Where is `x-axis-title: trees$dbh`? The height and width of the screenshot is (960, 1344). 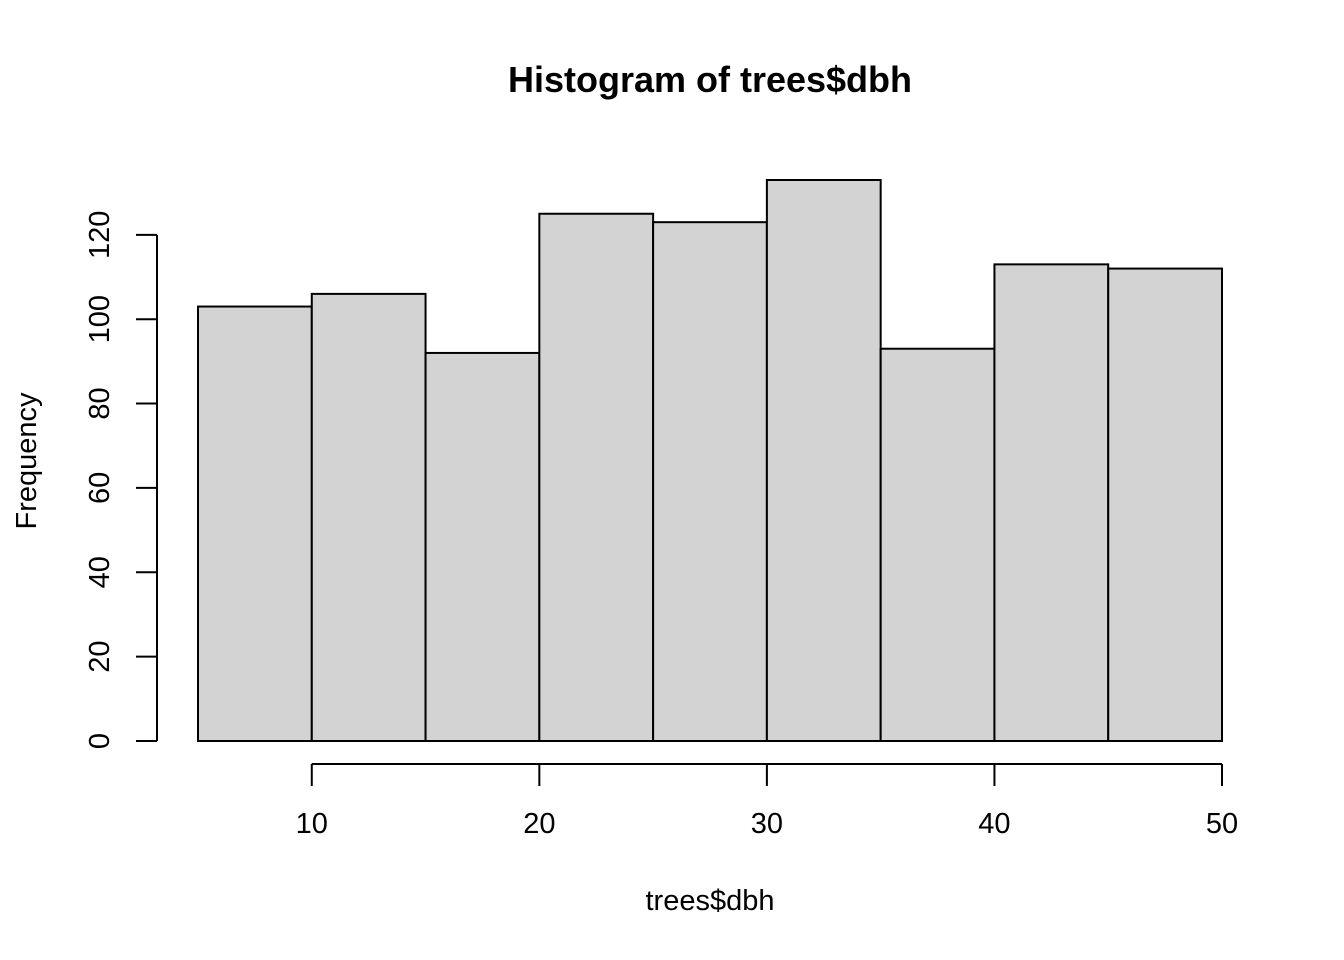 x-axis-title: trees$dbh is located at coordinates (710, 901).